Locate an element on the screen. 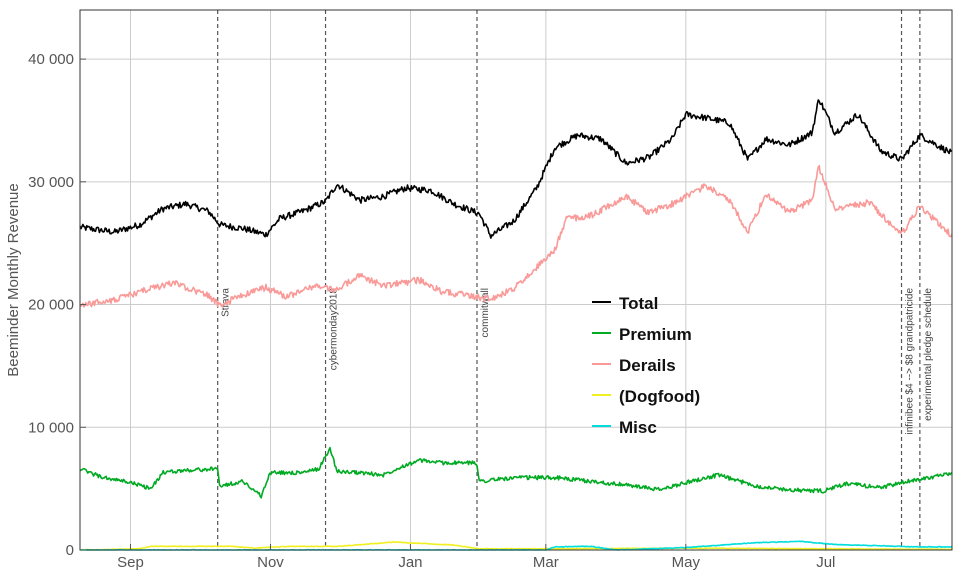  legend-label: Misc is located at coordinates (638, 427).